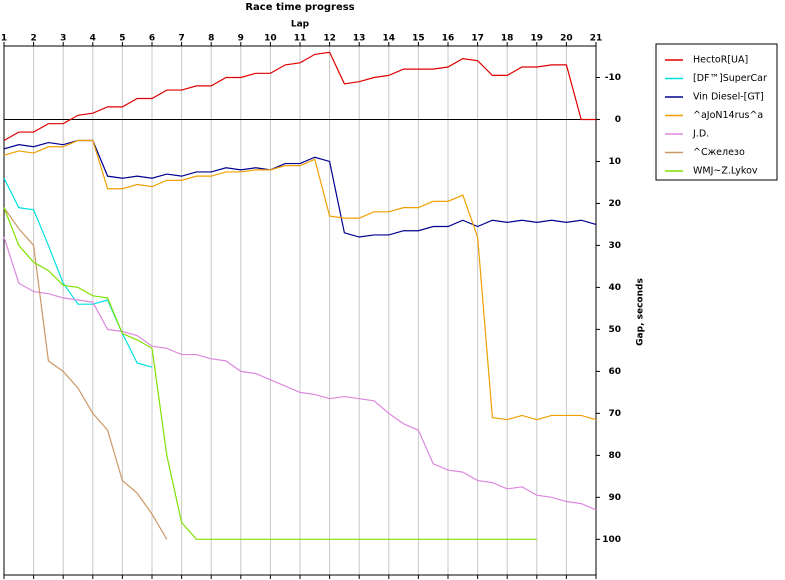  What do you see at coordinates (93, 39) in the screenshot?
I see `x-tick-label: 4` at bounding box center [93, 39].